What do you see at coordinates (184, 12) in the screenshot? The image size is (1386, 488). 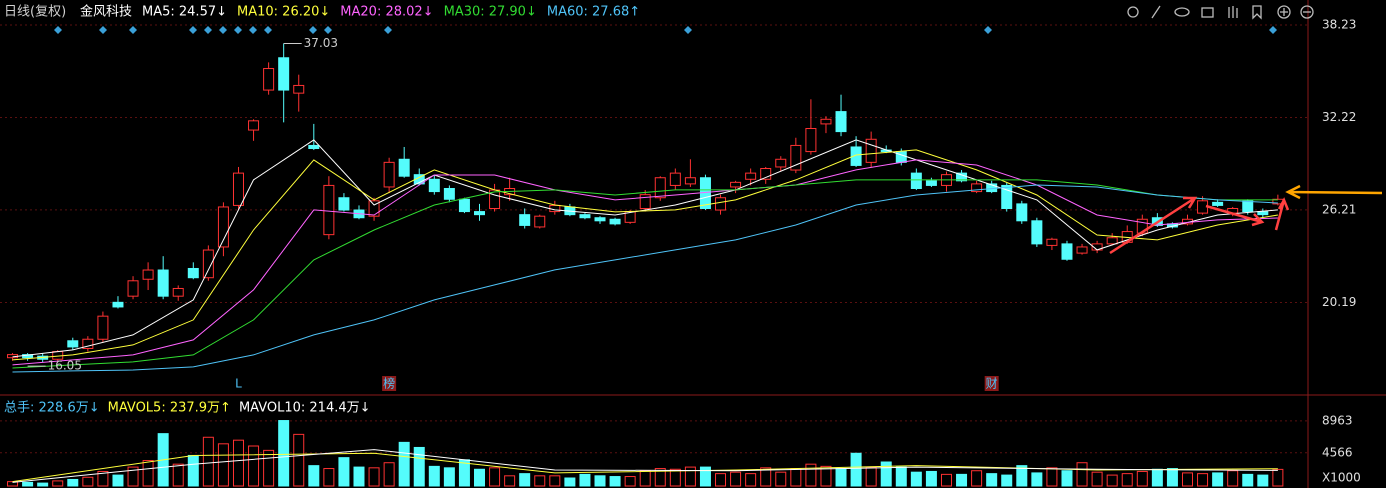 I see `legend-entry: MA5: 24.57↓` at bounding box center [184, 12].